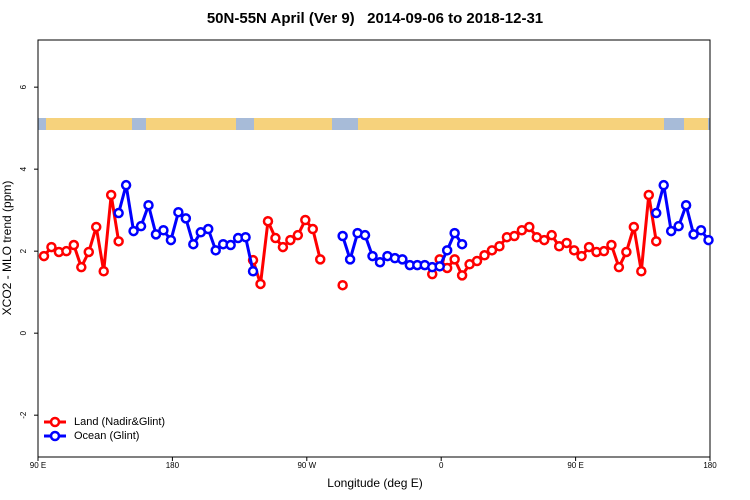 The width and height of the screenshot is (750, 500). I want to click on y-tick-label: 0, so click(23, 332).